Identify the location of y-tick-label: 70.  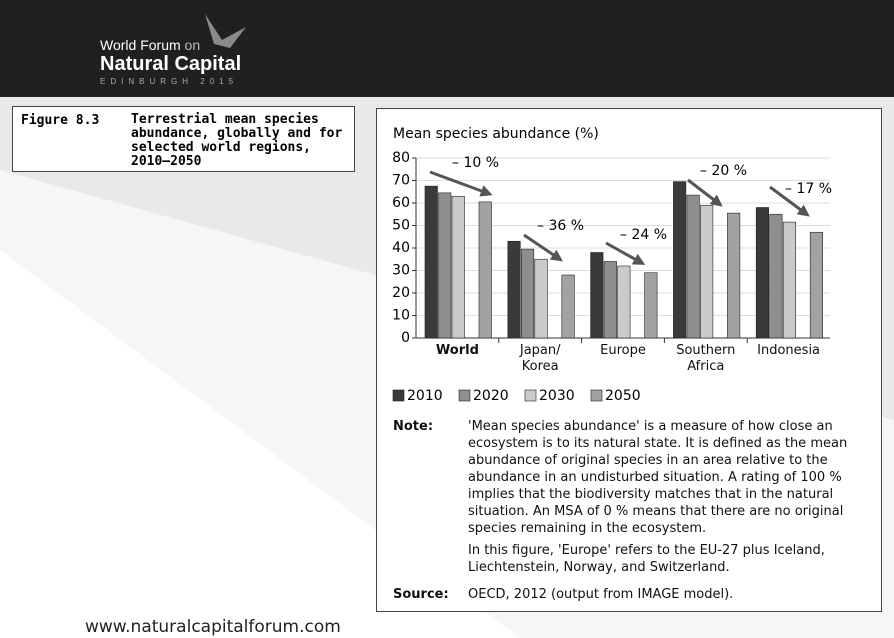
(401, 181).